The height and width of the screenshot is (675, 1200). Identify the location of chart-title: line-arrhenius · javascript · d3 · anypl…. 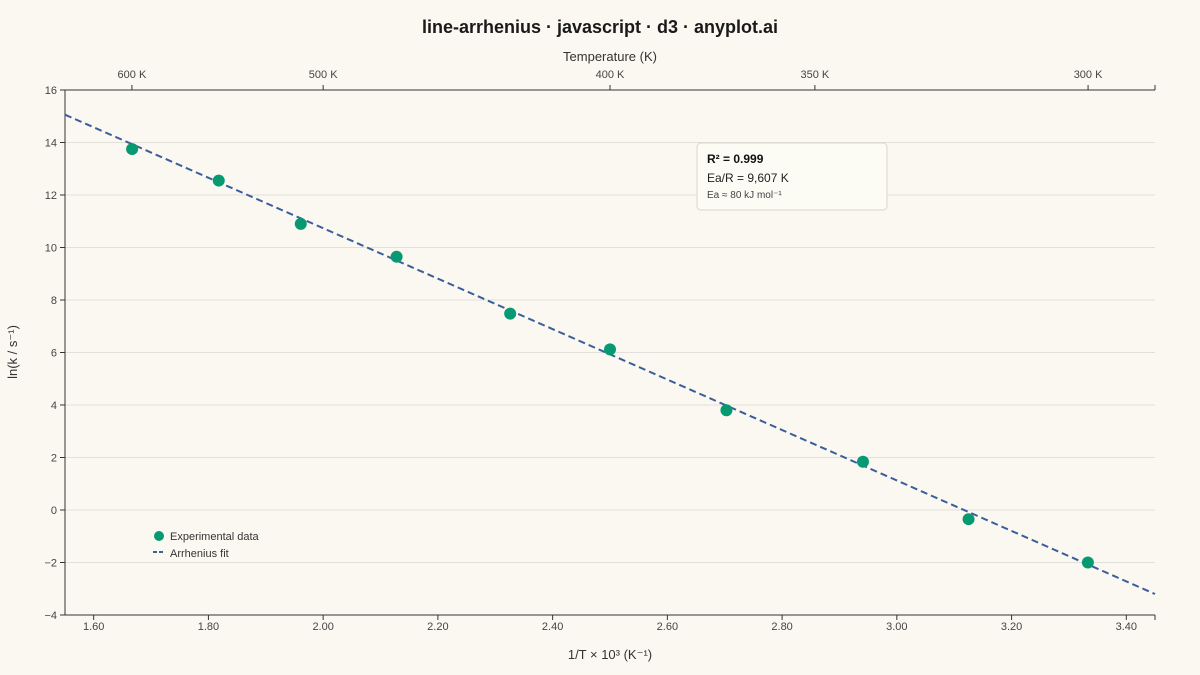
(600, 27).